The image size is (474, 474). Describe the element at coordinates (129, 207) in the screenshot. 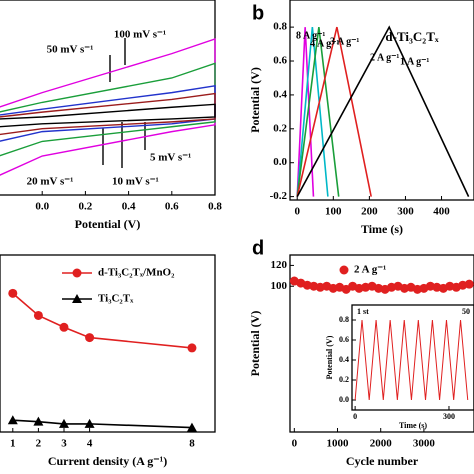

I see `x-tick-label: 0.4` at that location.